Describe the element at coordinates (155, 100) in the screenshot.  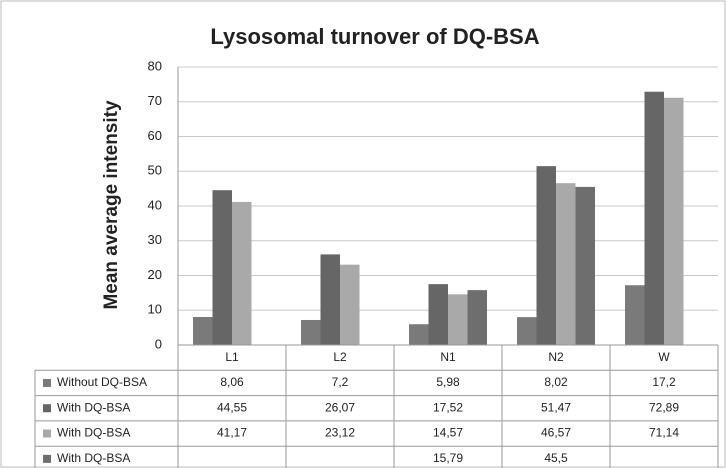
I see `y-tick-label: 70` at that location.